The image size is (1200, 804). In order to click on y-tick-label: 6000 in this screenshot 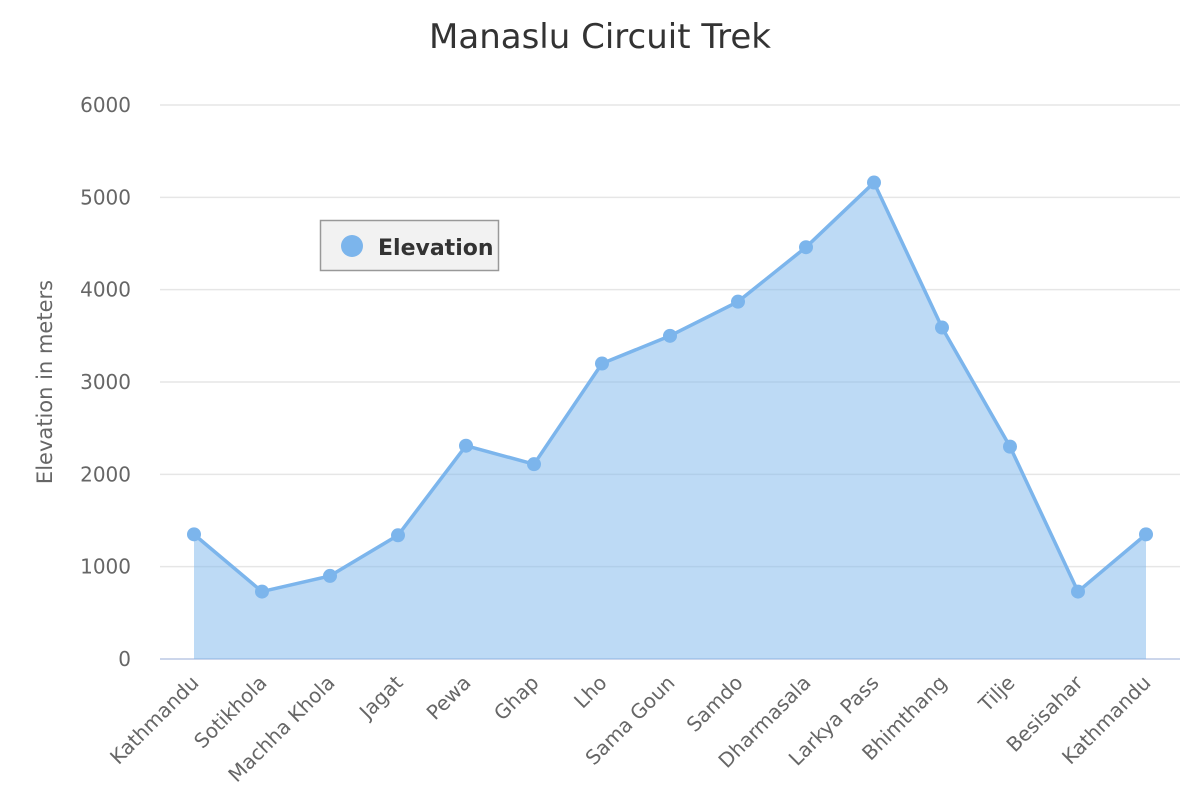, I will do `click(105, 105)`.